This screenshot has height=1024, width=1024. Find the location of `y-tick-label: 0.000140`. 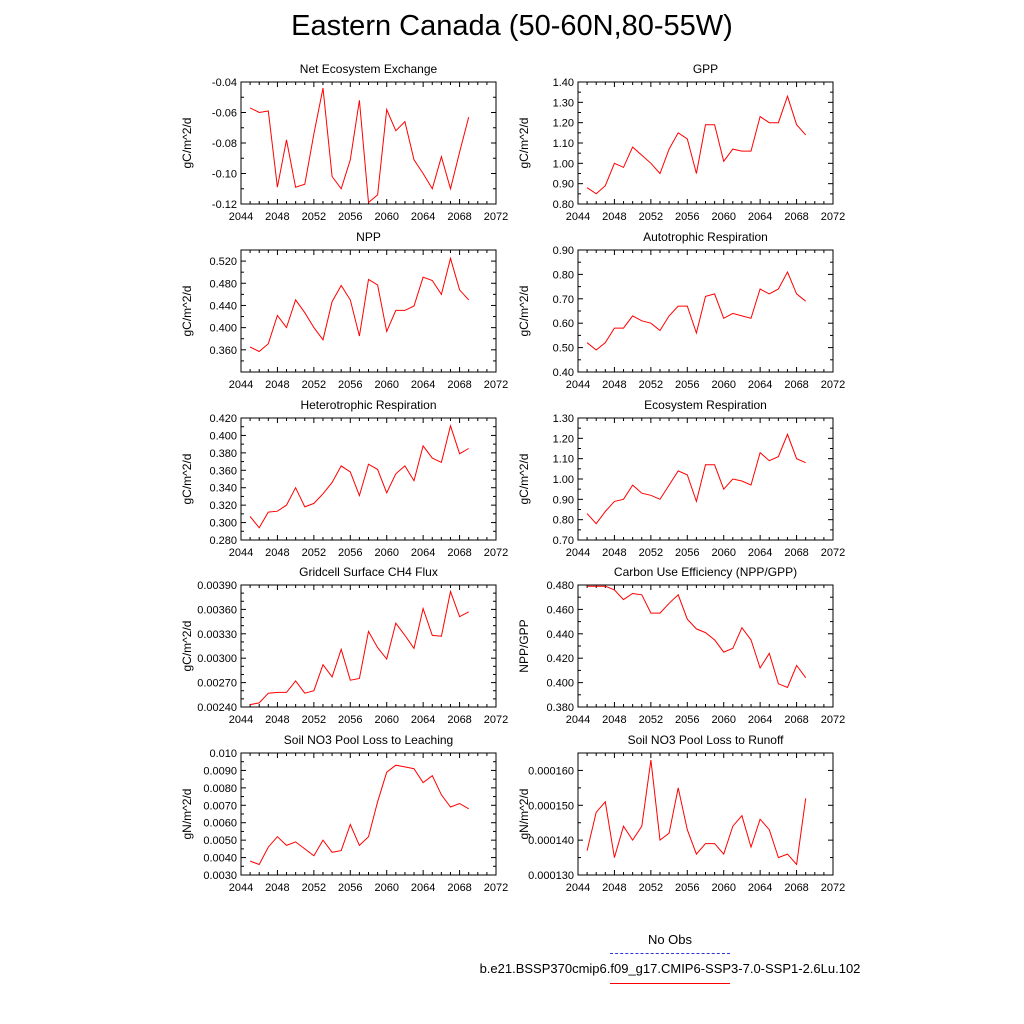

y-tick-label: 0.000140 is located at coordinates (551, 841).